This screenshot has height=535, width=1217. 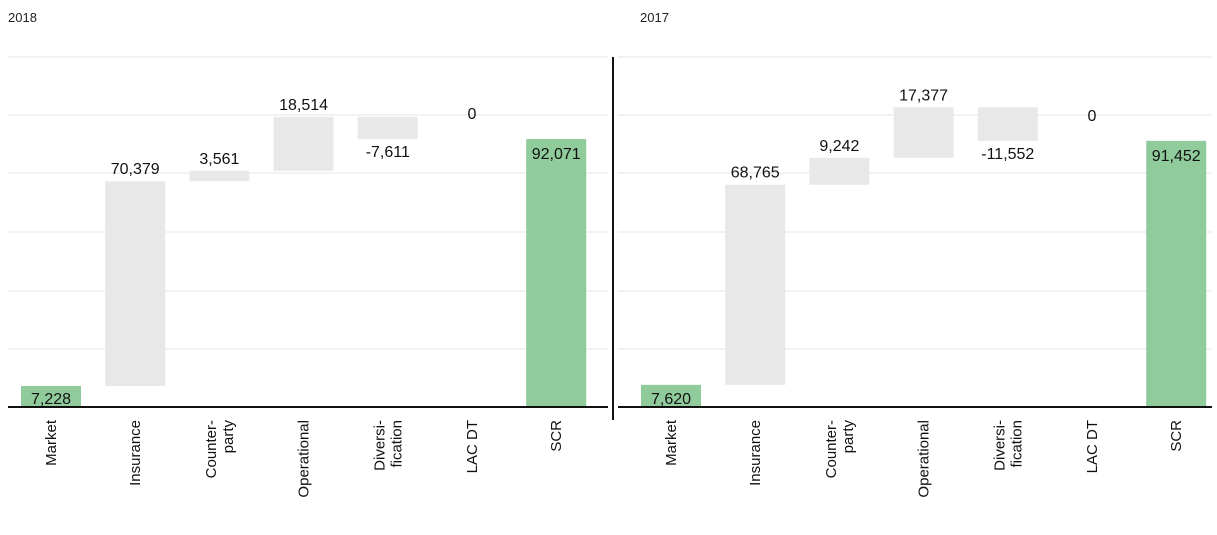 What do you see at coordinates (51, 442) in the screenshot?
I see `panel-2018-category-label-0: Market` at bounding box center [51, 442].